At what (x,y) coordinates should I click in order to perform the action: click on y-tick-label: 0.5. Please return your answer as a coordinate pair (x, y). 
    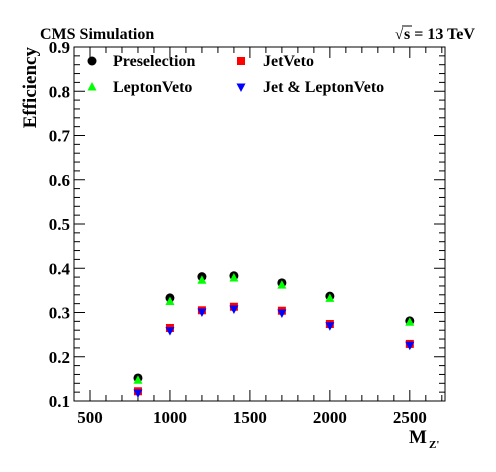
    Looking at the image, I should click on (59, 224).